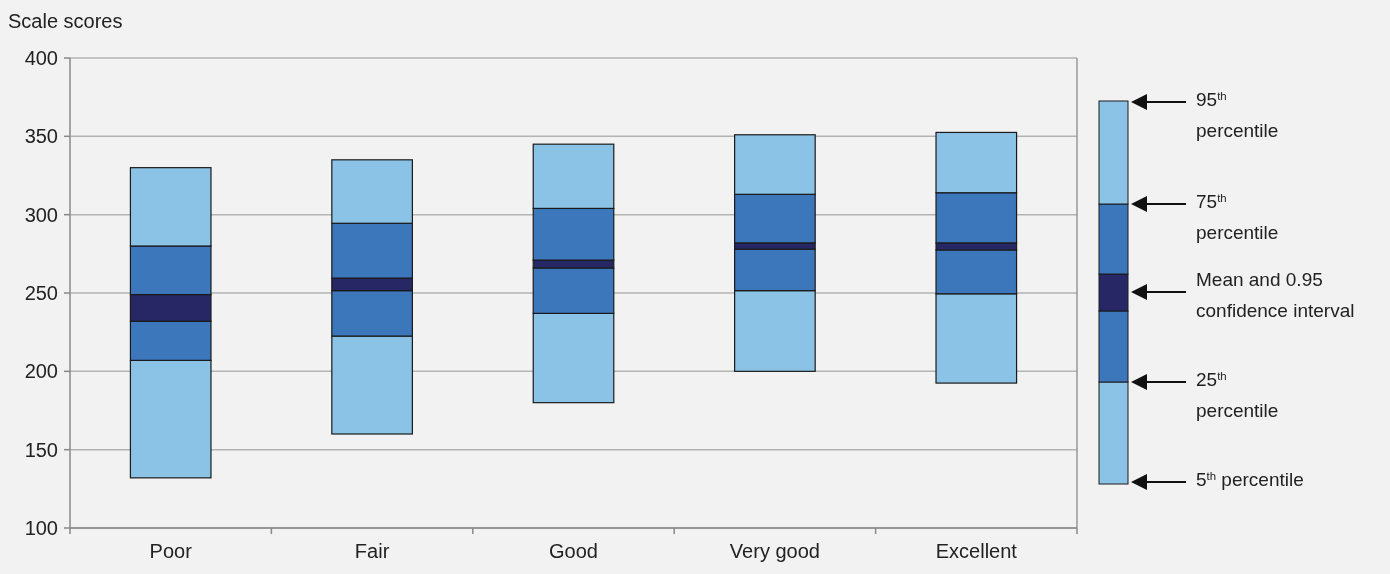 The image size is (1390, 574). Describe the element at coordinates (41, 214) in the screenshot. I see `y-tick-label: 300` at that location.